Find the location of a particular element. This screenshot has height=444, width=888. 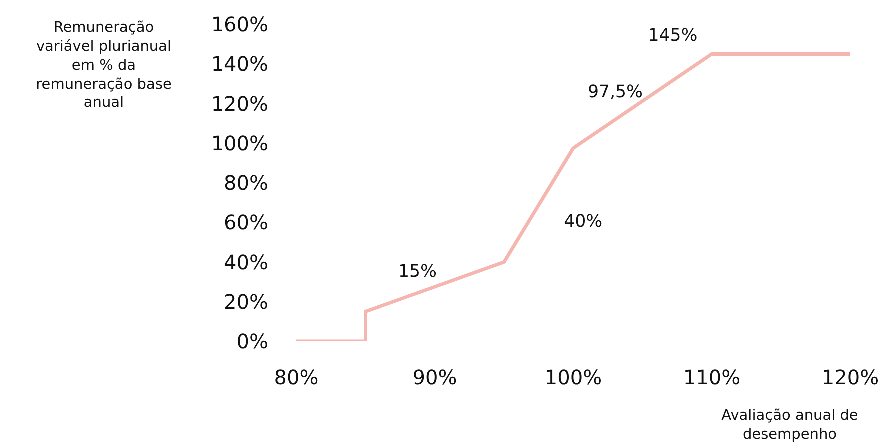

x-axis-title: Avaliação anual de desempenho is located at coordinates (790, 425).